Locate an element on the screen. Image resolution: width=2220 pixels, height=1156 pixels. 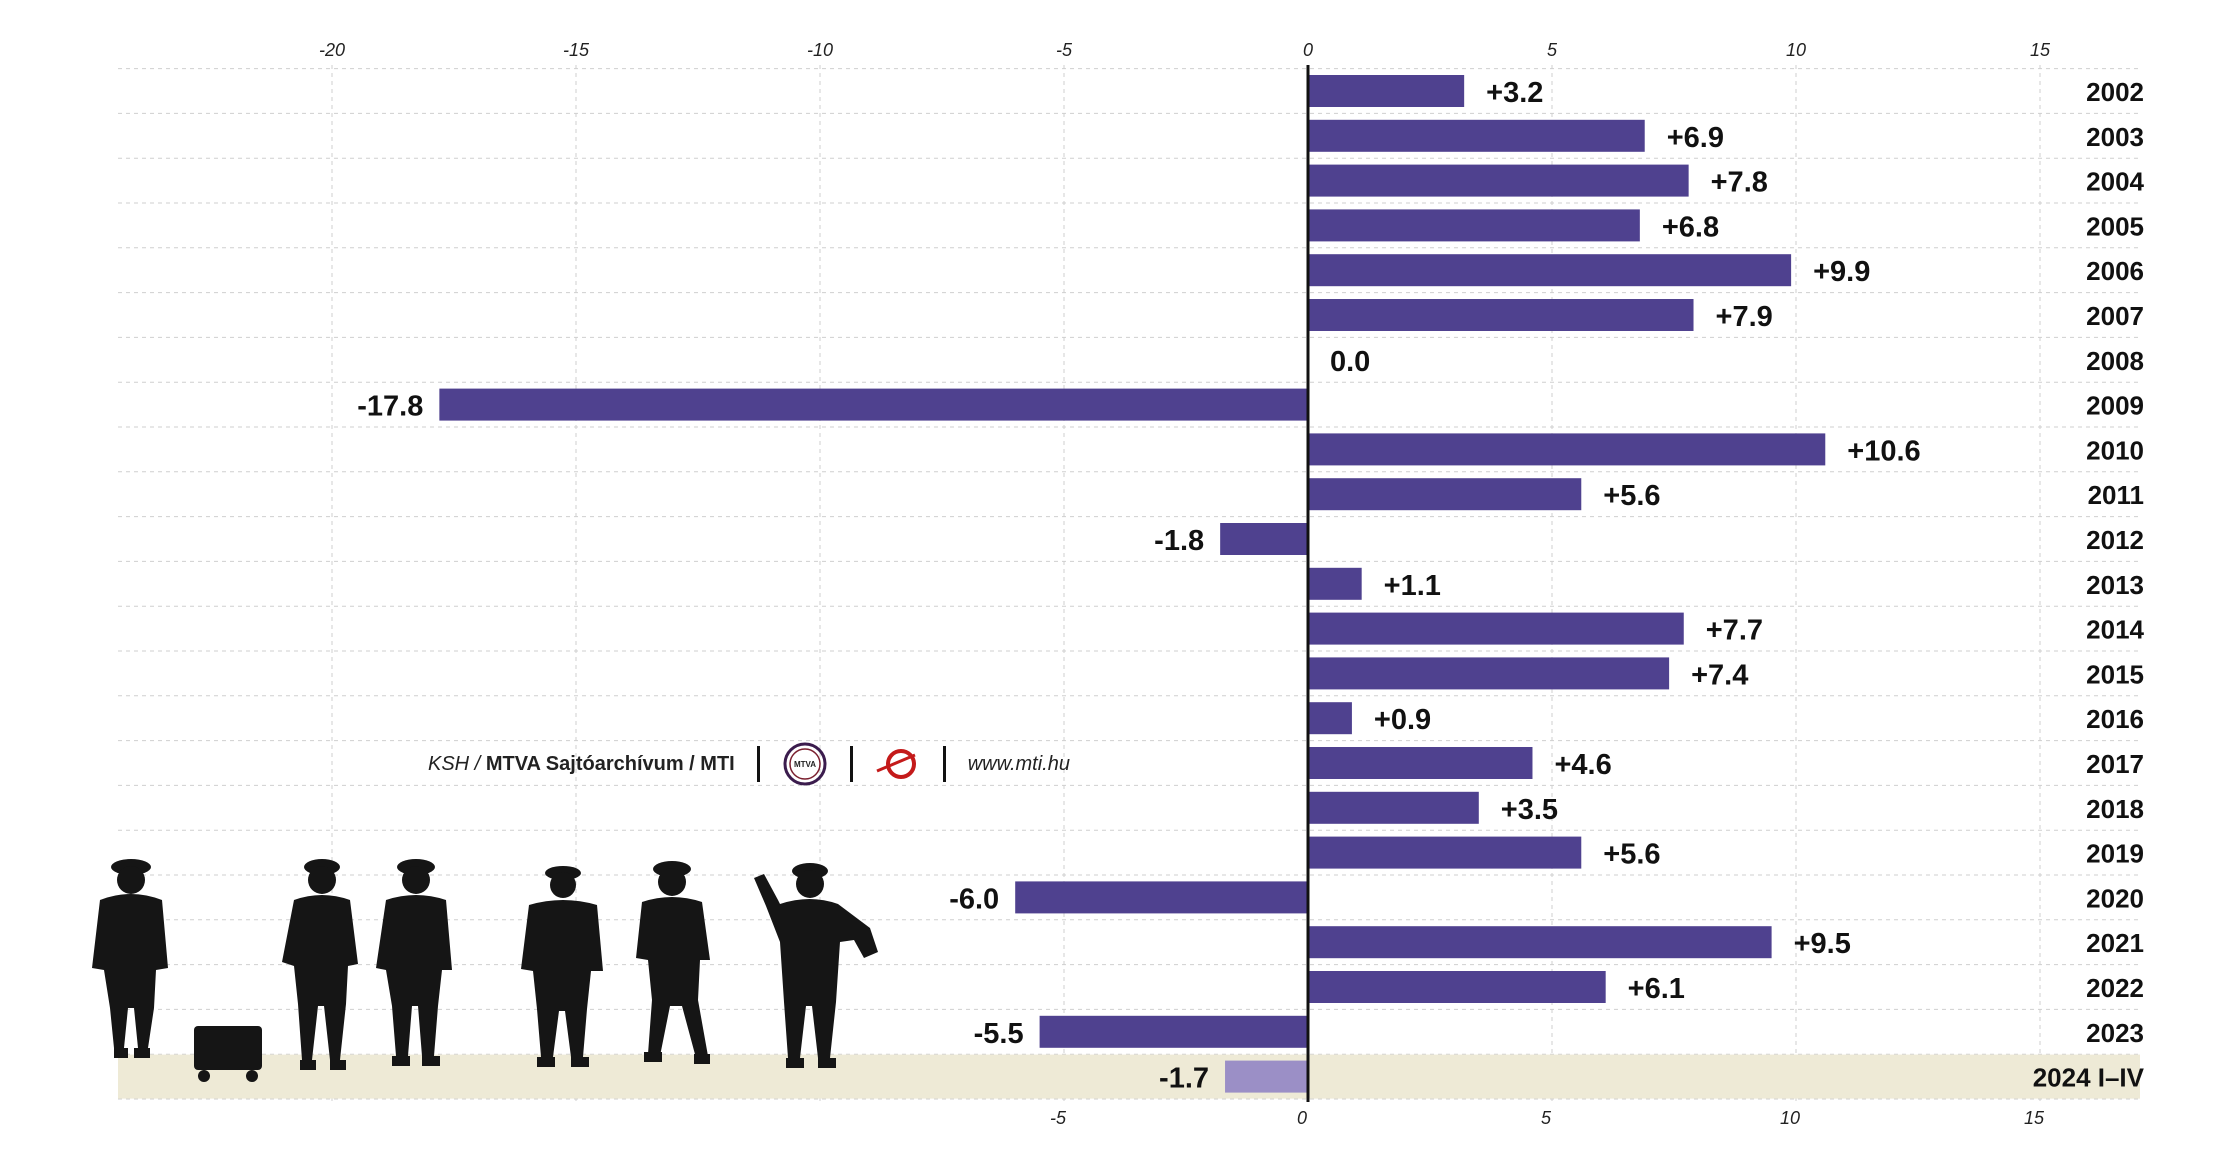
bar-2018 is located at coordinates (1393, 807).